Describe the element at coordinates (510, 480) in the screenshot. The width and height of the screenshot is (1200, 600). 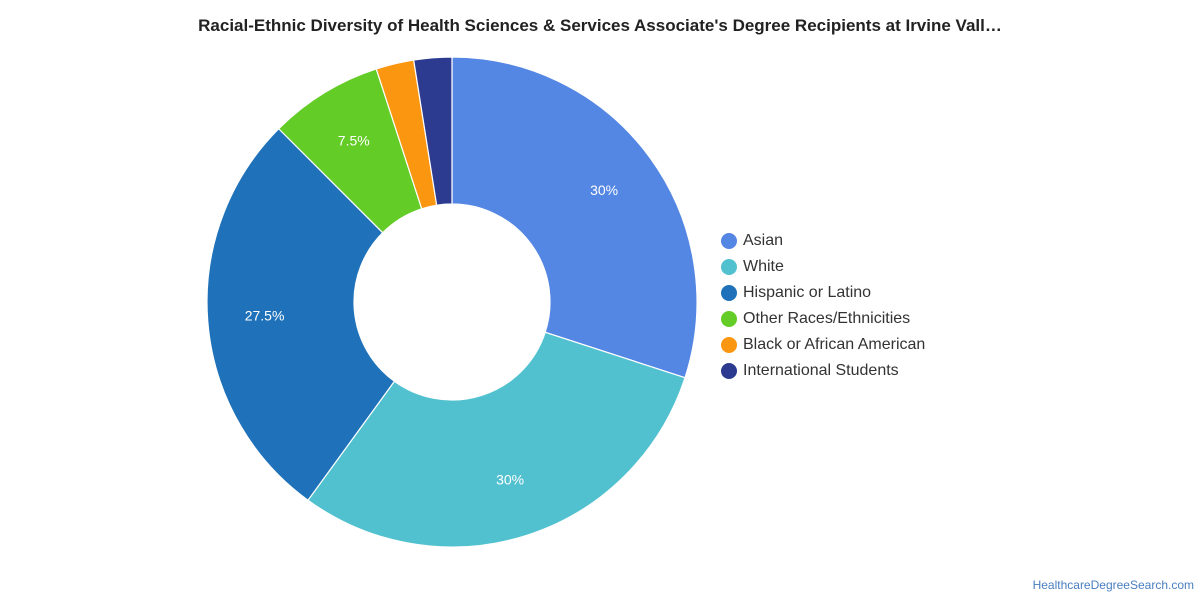
I see `slice-label-white: 30%` at that location.